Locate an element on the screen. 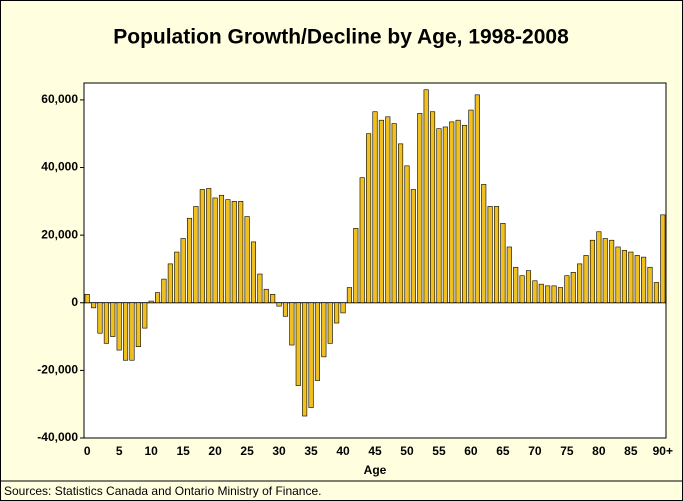 Image resolution: width=683 pixels, height=501 pixels. x-tick-label: 85 is located at coordinates (631, 451).